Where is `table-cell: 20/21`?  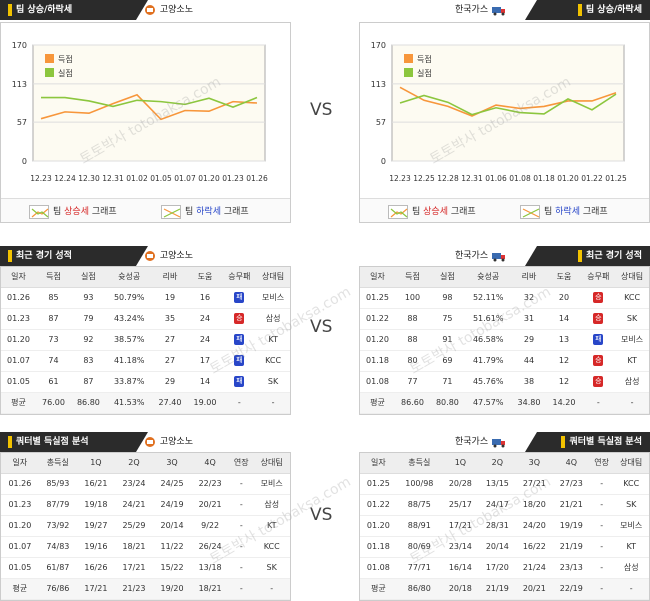 table-cell: 20/21 is located at coordinates (210, 505).